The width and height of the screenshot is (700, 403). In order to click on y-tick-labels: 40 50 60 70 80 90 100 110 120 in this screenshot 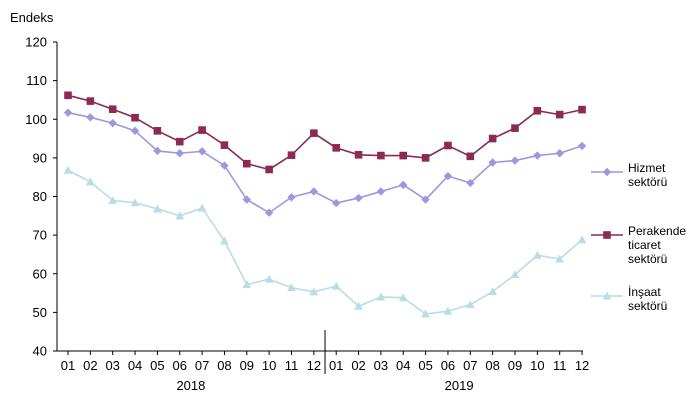, I will do `click(36, 197)`.